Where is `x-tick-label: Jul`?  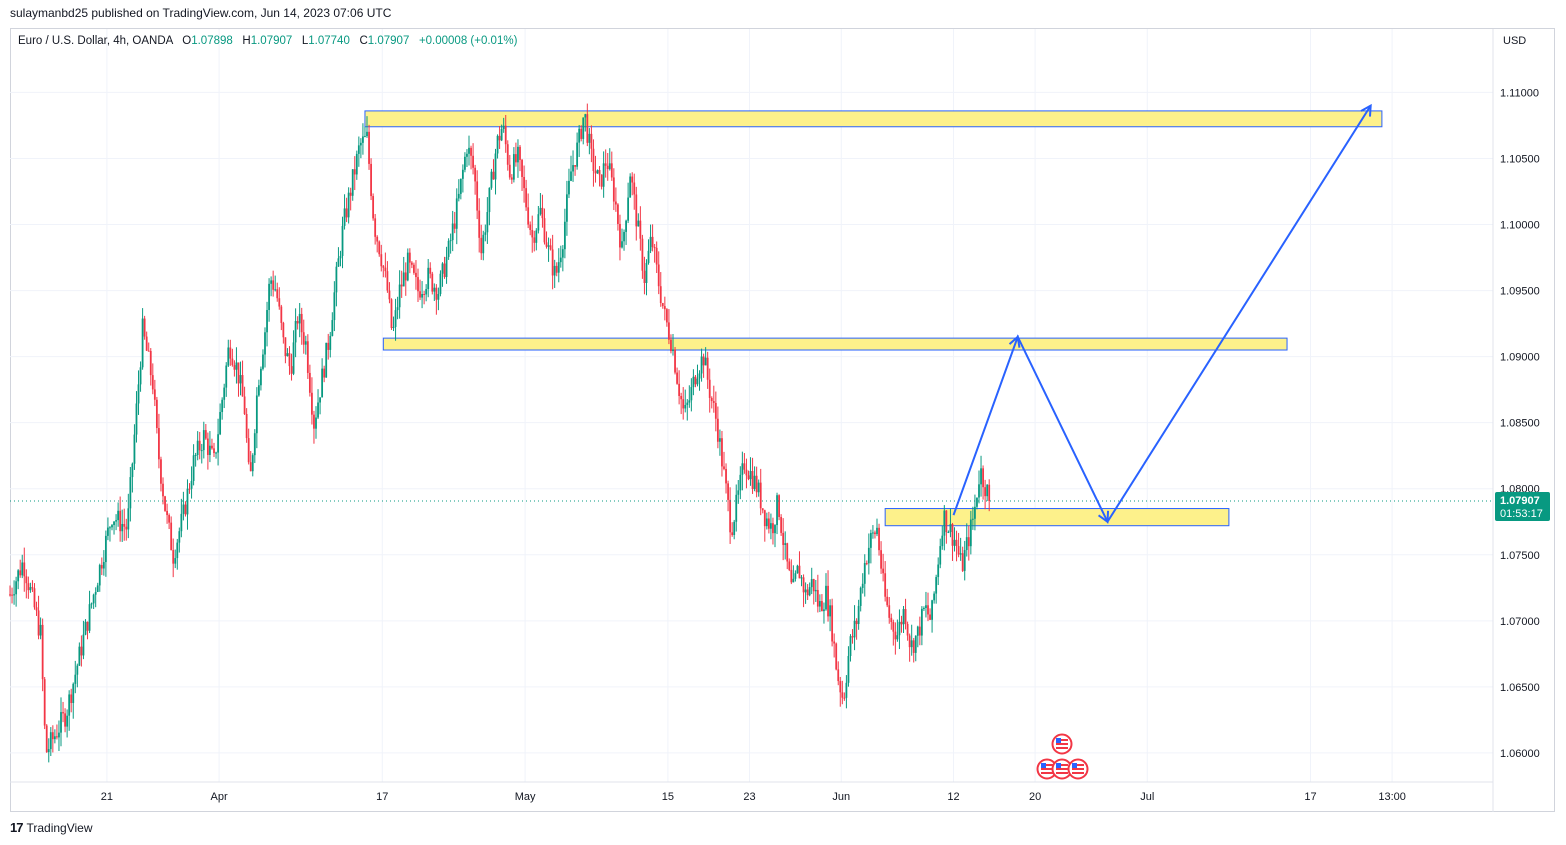 x-tick-label: Jul is located at coordinates (1147, 797).